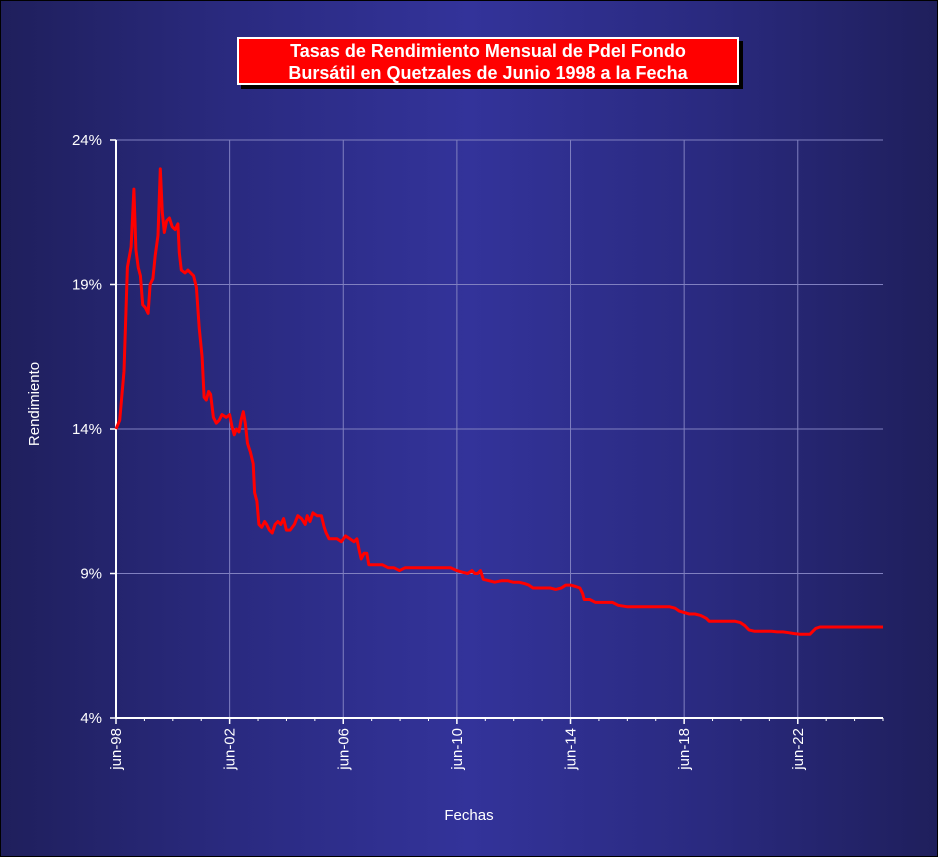 This screenshot has width=938, height=857. What do you see at coordinates (116, 749) in the screenshot?
I see `x-tick-label: jun-98` at bounding box center [116, 749].